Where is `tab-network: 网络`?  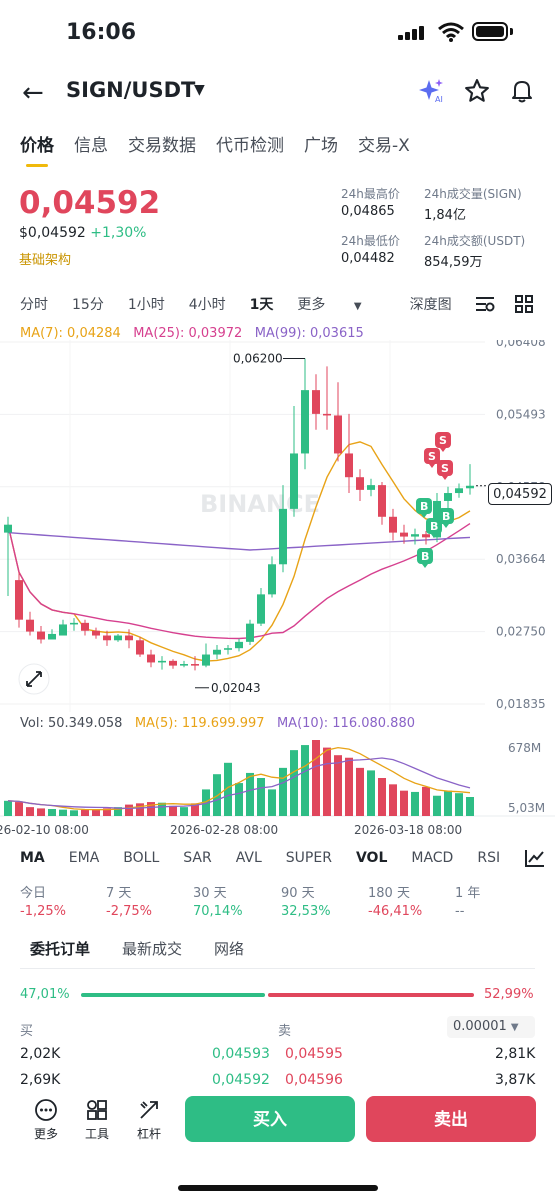 tab-network: 网络 is located at coordinates (229, 949).